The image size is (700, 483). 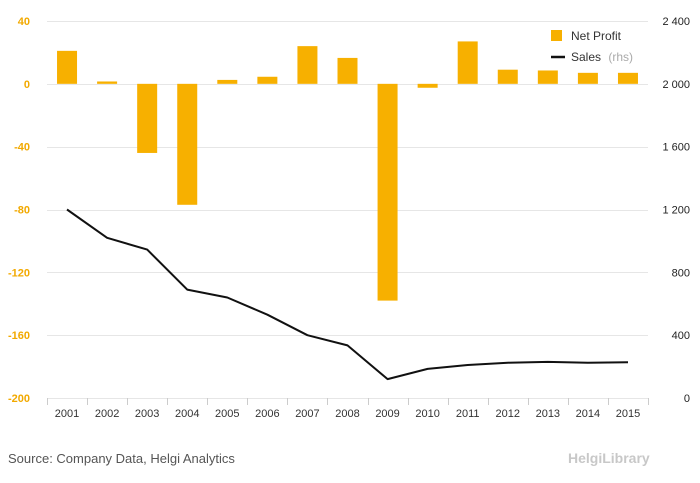 What do you see at coordinates (22, 148) in the screenshot?
I see `left-tick-label: -40` at bounding box center [22, 148].